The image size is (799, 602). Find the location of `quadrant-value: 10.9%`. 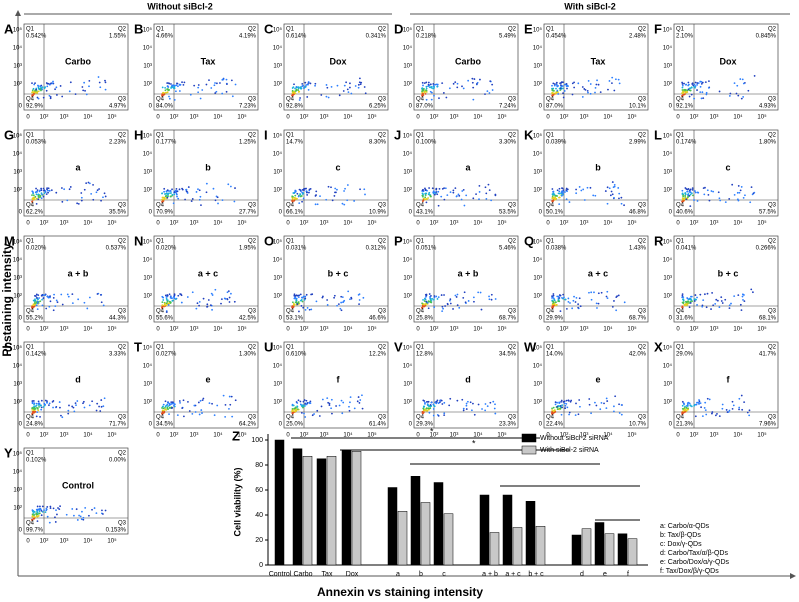

quadrant-value: 10.9% is located at coordinates (378, 213).